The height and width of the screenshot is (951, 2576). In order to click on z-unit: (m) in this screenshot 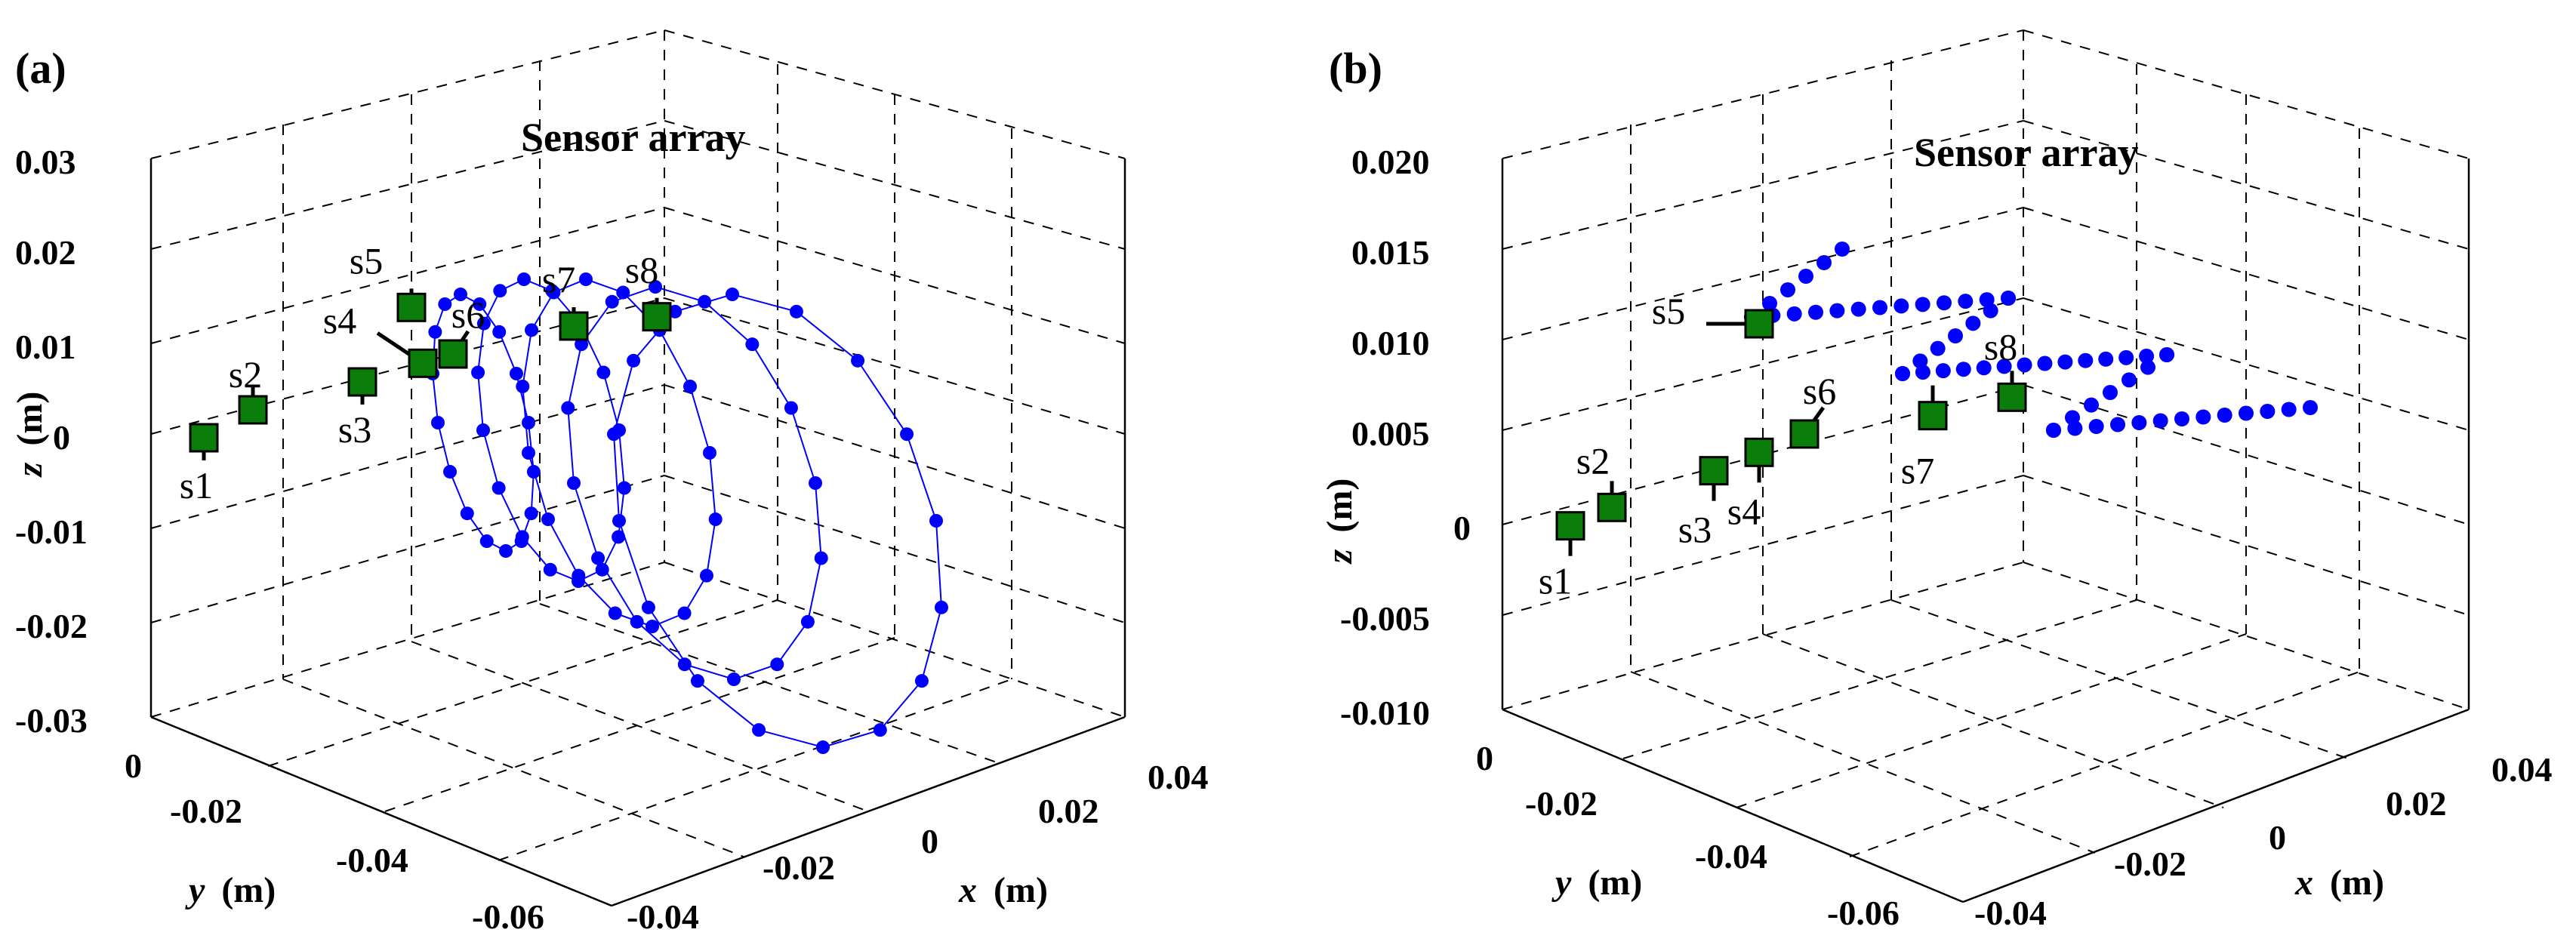, I will do `click(30, 419)`.